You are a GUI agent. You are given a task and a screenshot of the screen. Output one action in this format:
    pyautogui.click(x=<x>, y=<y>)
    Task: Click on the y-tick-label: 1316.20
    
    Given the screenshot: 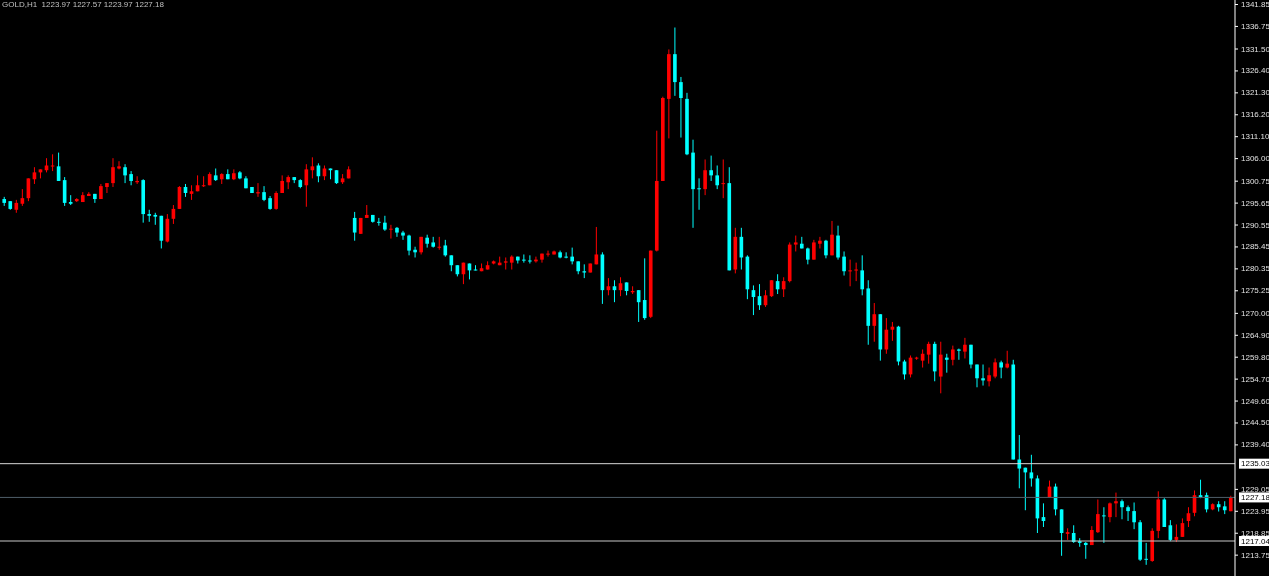 What is the action you would take?
    pyautogui.click(x=1255, y=115)
    